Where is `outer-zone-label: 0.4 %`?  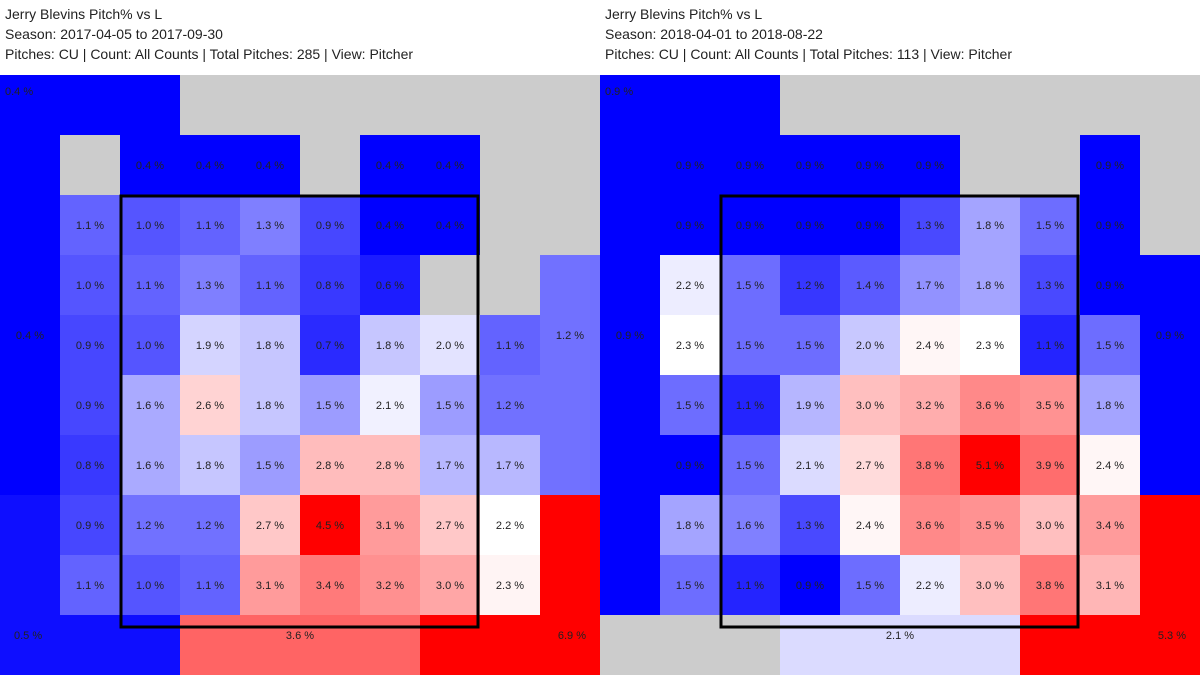
outer-zone-label: 0.4 % is located at coordinates (19, 92).